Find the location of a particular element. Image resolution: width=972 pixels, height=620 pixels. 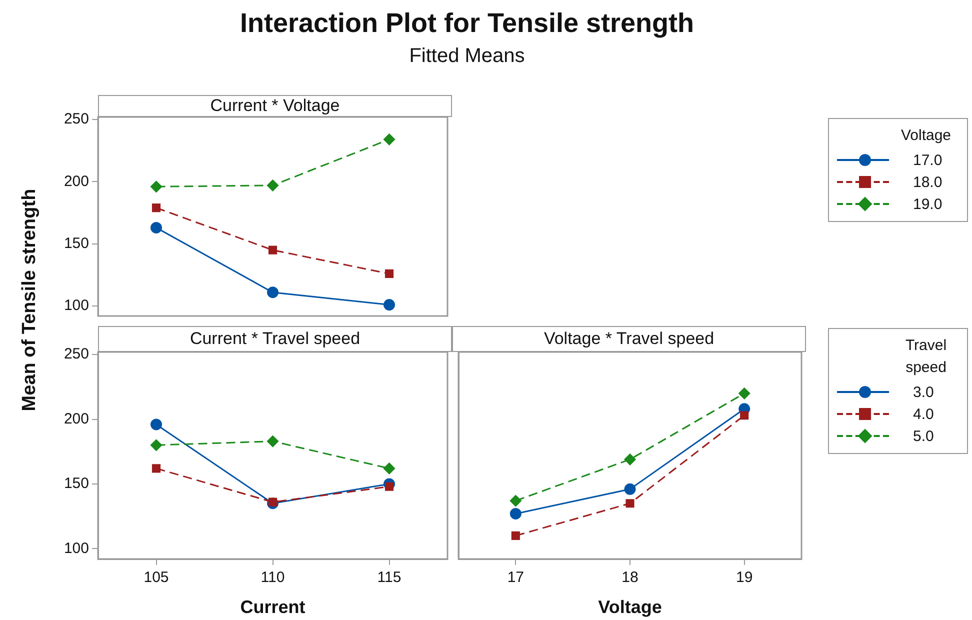

x-tick-label: 105 is located at coordinates (156, 577).